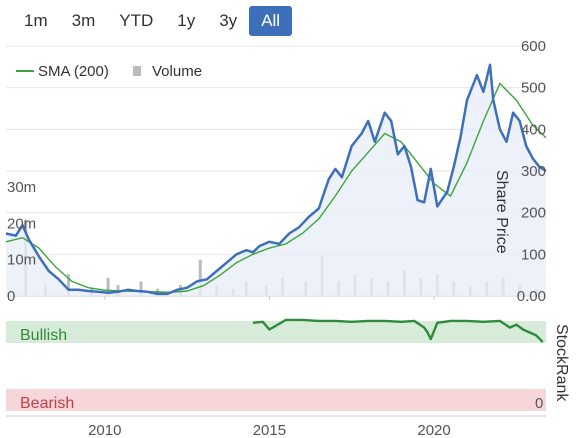 This screenshot has height=438, width=578. Describe the element at coordinates (533, 129) in the screenshot. I see `price-tick-label: 400` at that location.